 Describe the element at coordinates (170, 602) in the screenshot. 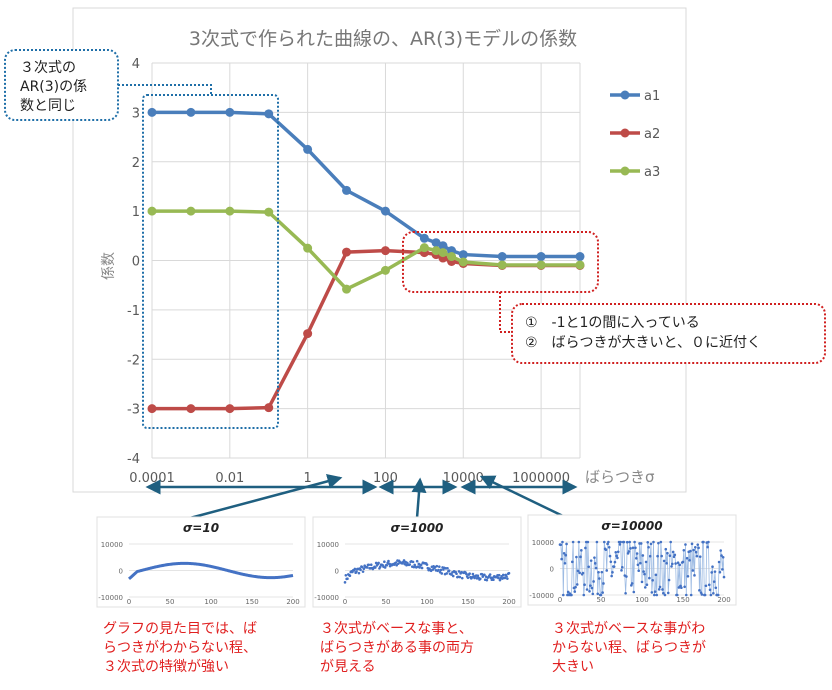

I see `small-x-tick: 50` at that location.